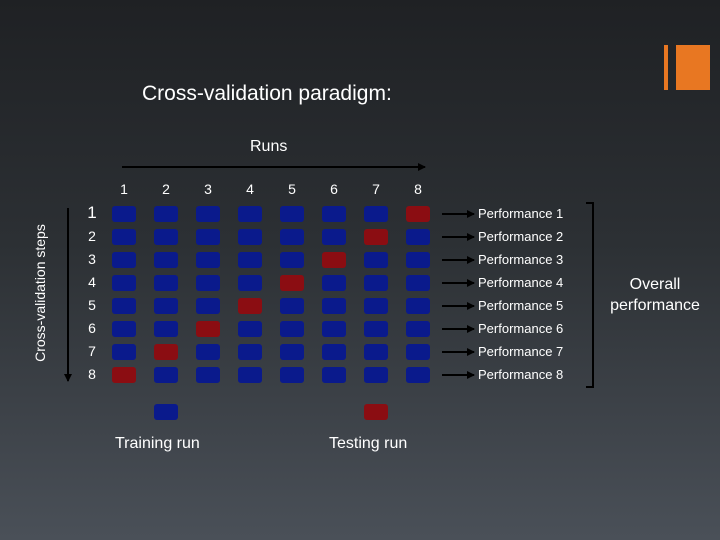 This screenshot has height=540, width=720. I want to click on step-label: 6, so click(92, 328).